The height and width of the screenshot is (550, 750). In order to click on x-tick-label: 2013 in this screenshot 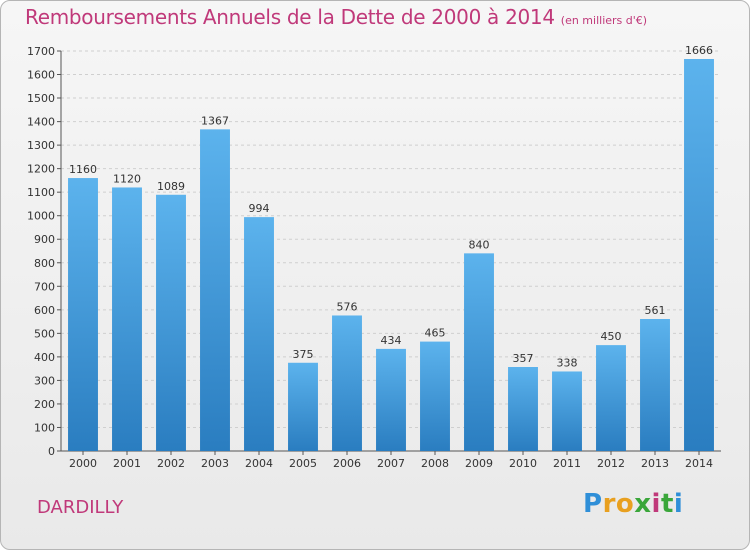, I will do `click(655, 463)`.